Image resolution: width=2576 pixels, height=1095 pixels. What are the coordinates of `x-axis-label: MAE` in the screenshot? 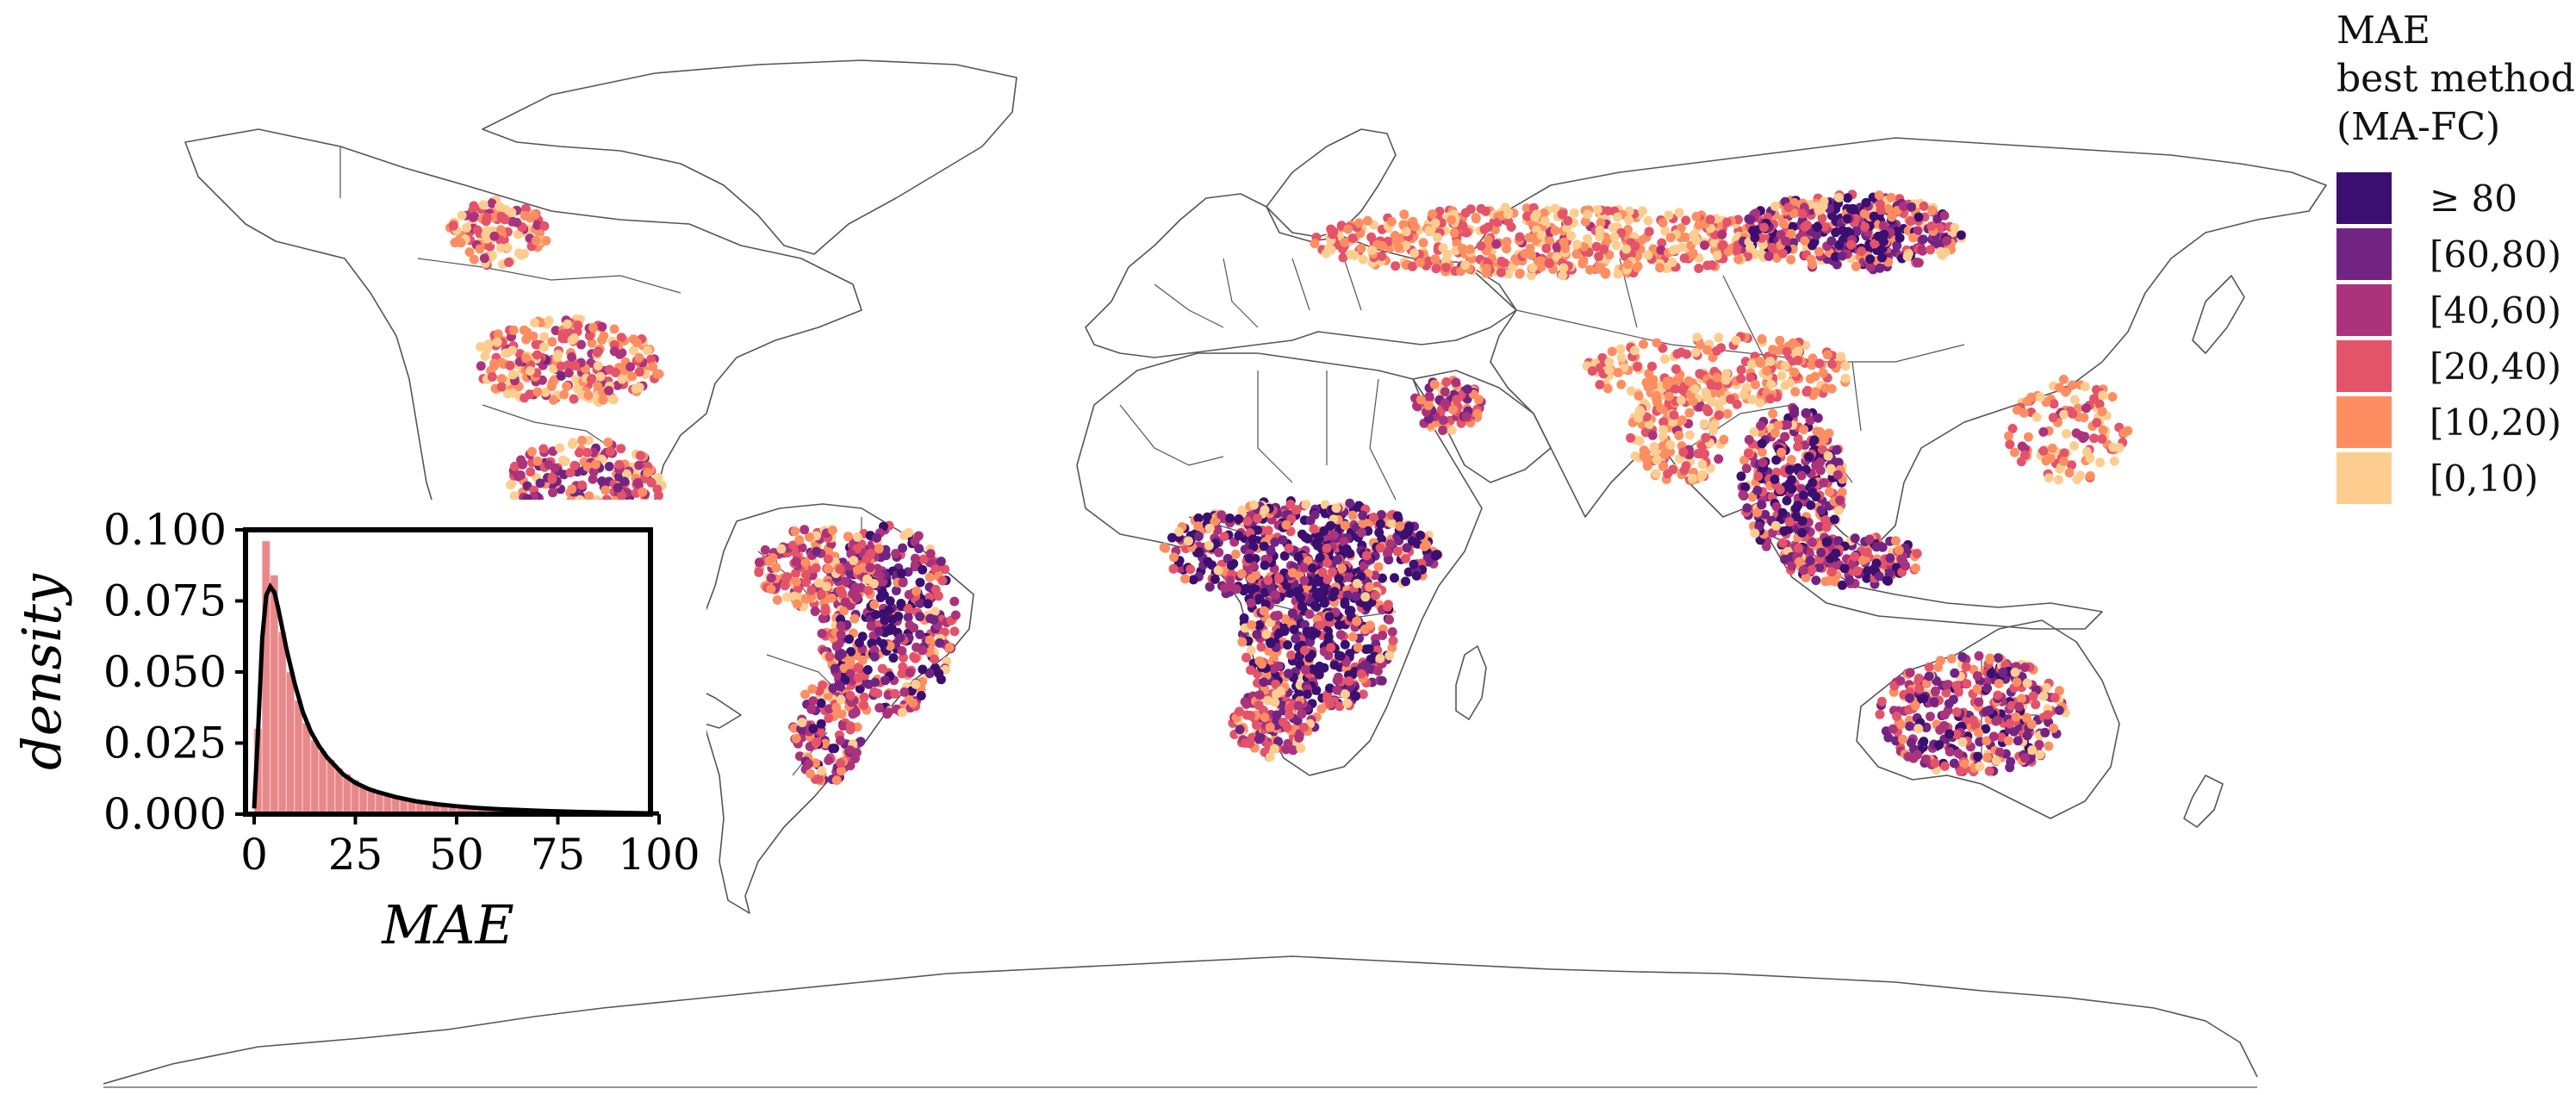 It's located at (448, 924).